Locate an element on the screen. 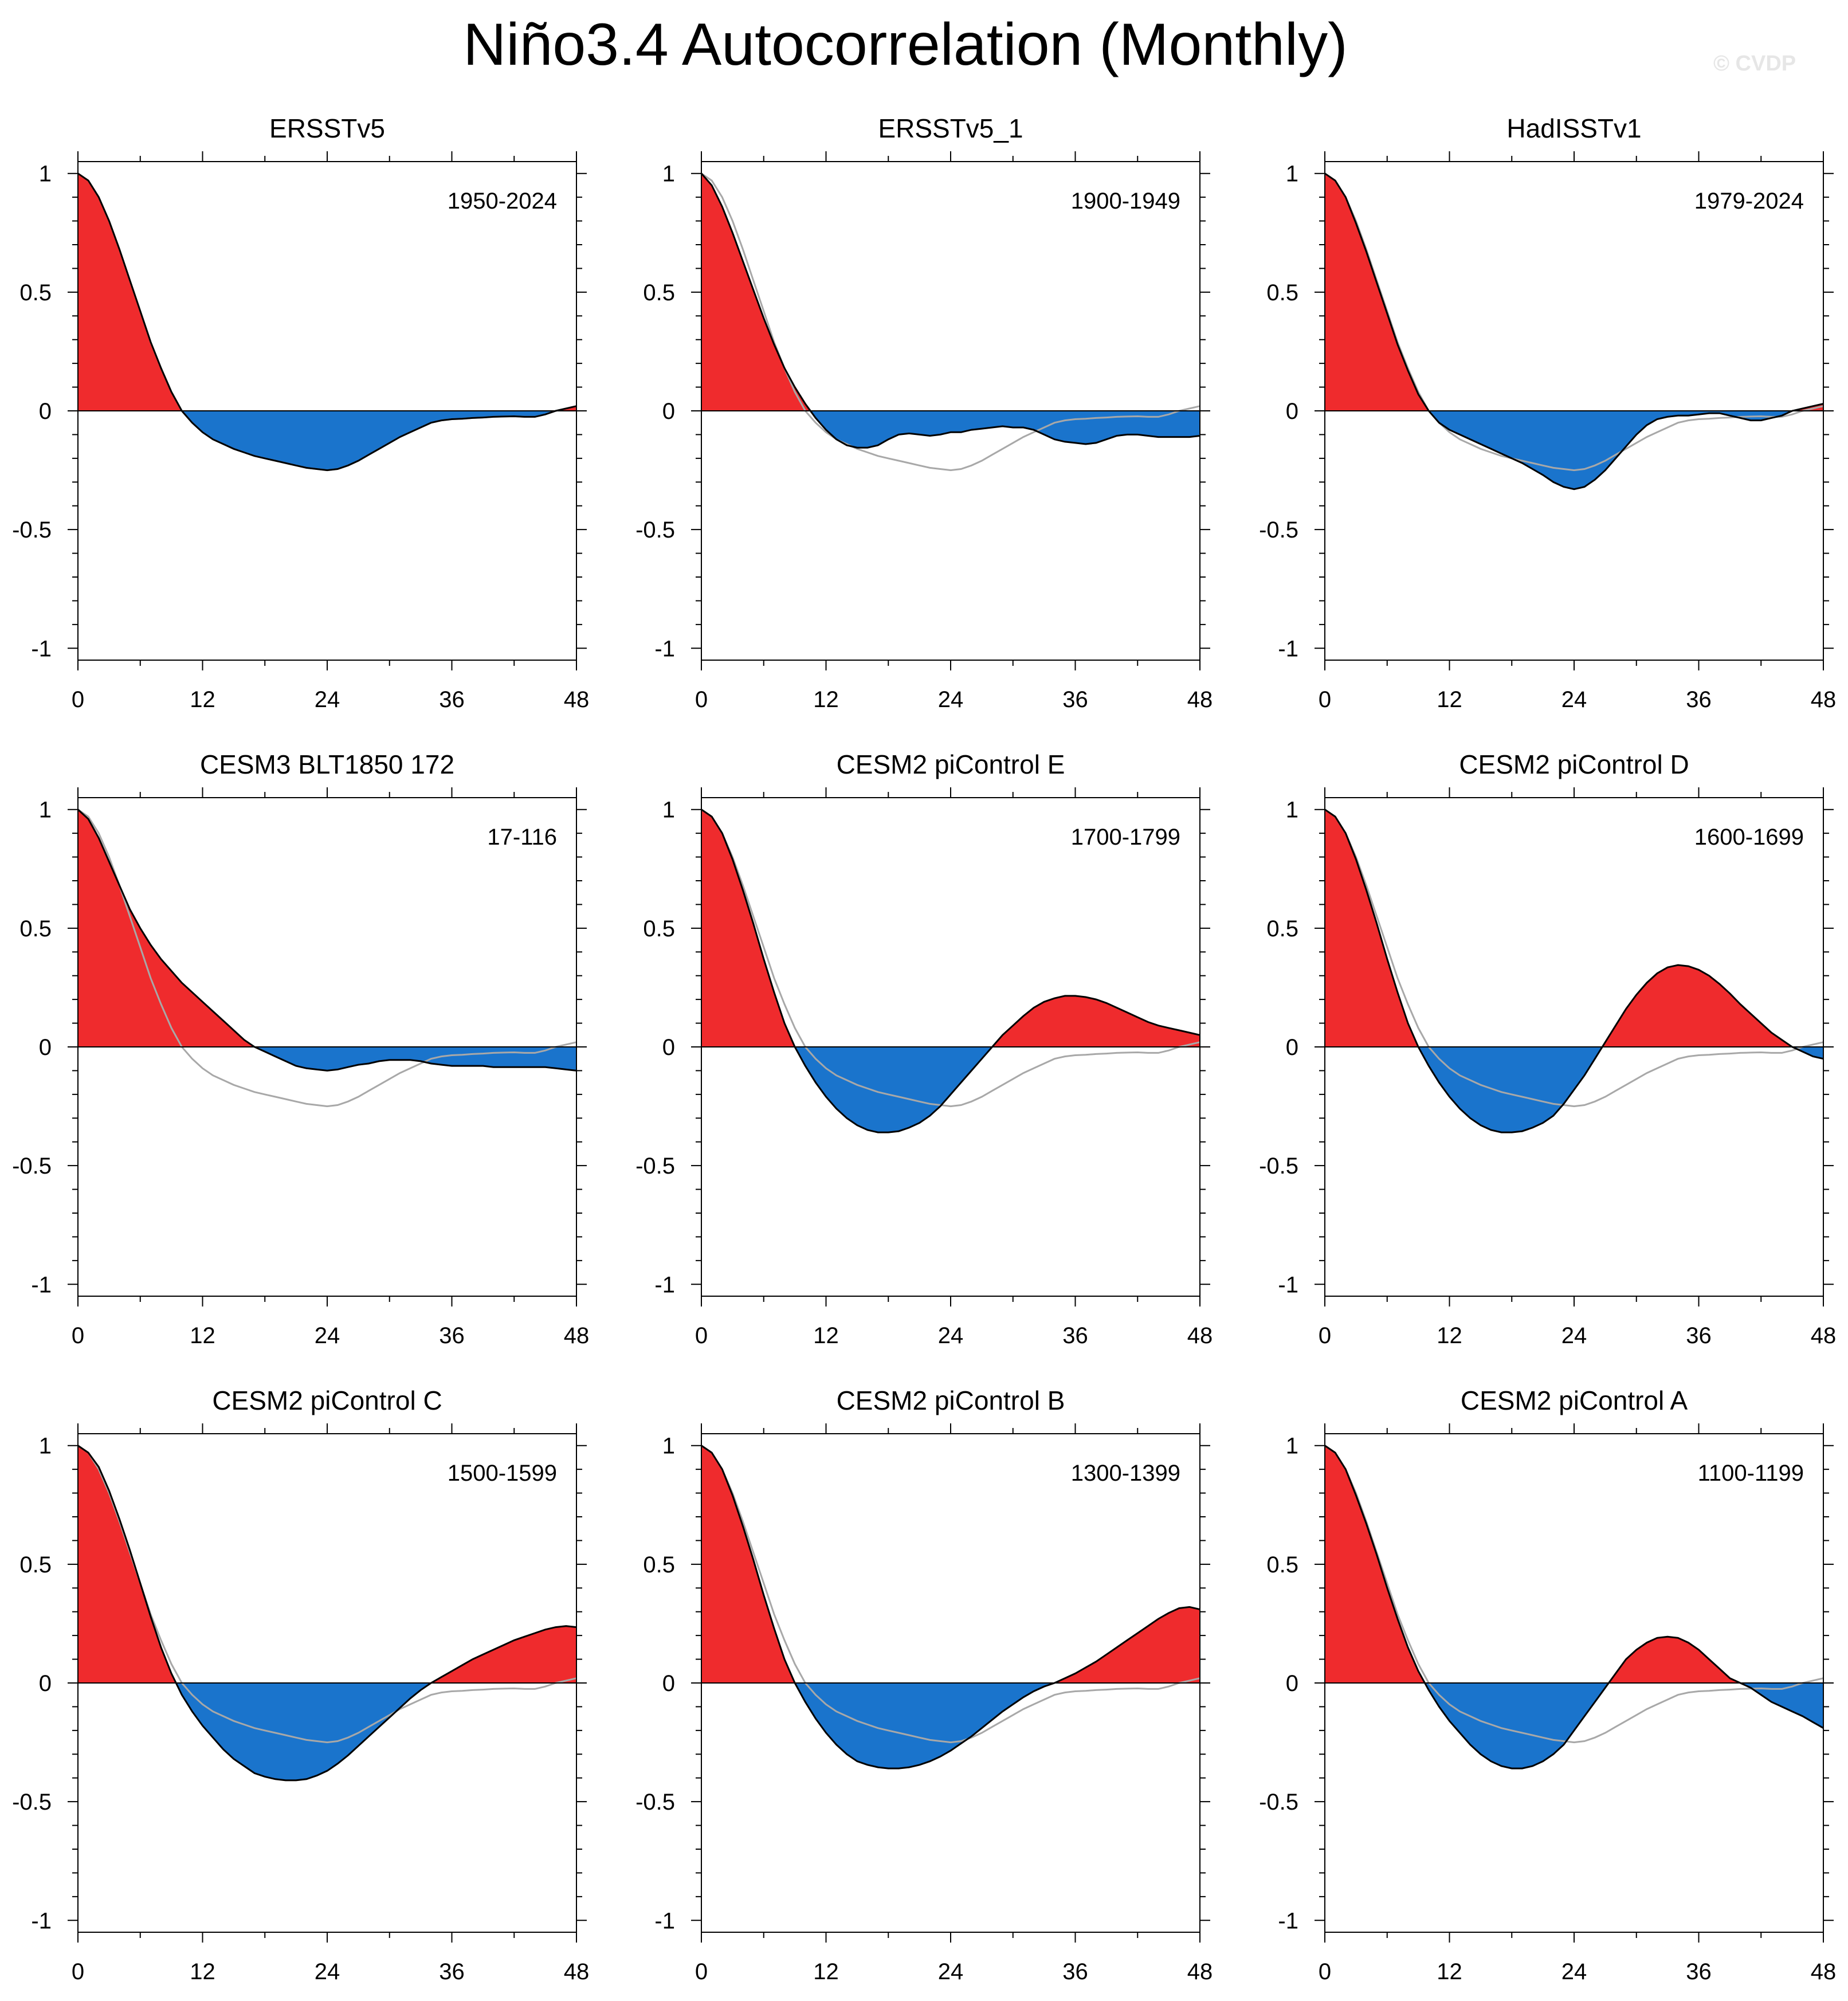 The width and height of the screenshot is (1848, 2001). panel-title: CESM2 piControl C is located at coordinates (327, 1400).